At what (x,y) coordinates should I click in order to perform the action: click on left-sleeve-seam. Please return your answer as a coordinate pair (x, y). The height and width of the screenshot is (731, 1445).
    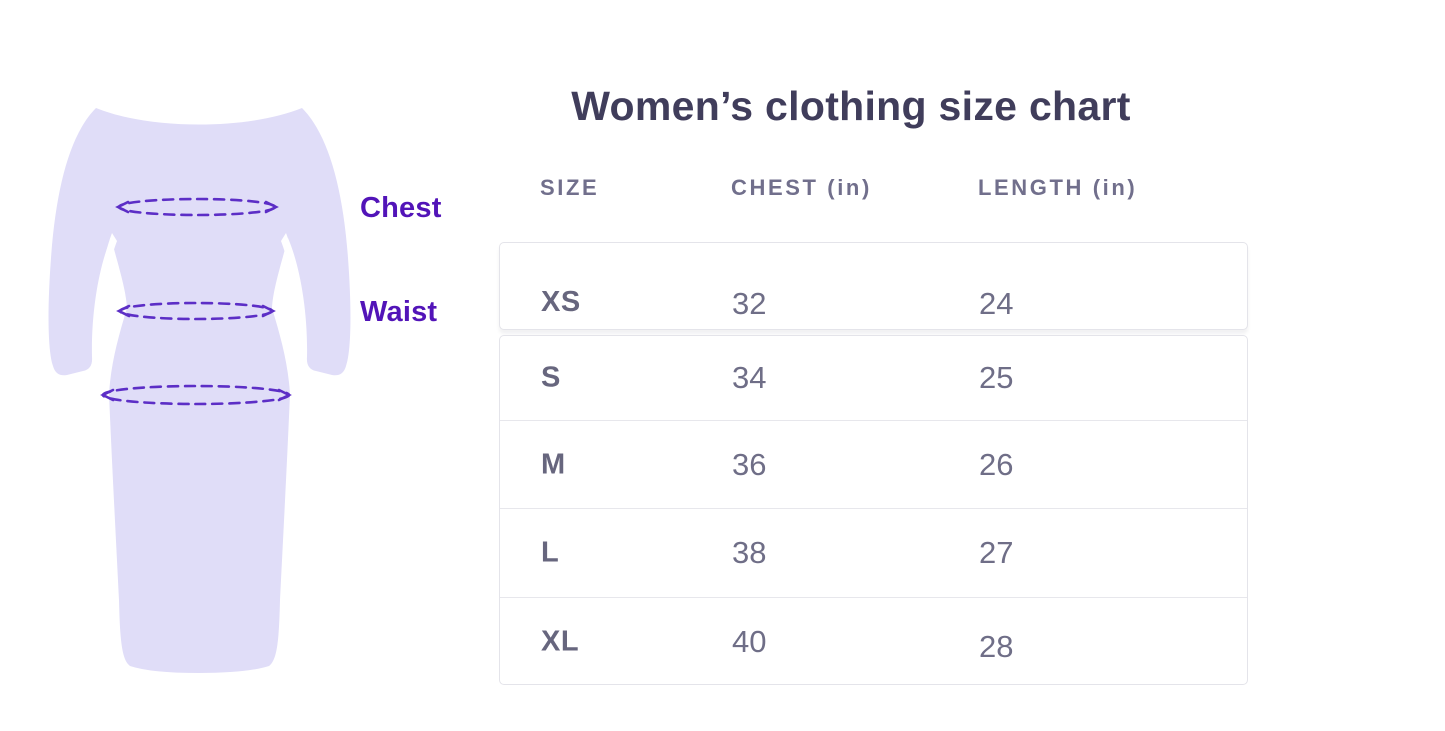
    Looking at the image, I should click on (105, 297).